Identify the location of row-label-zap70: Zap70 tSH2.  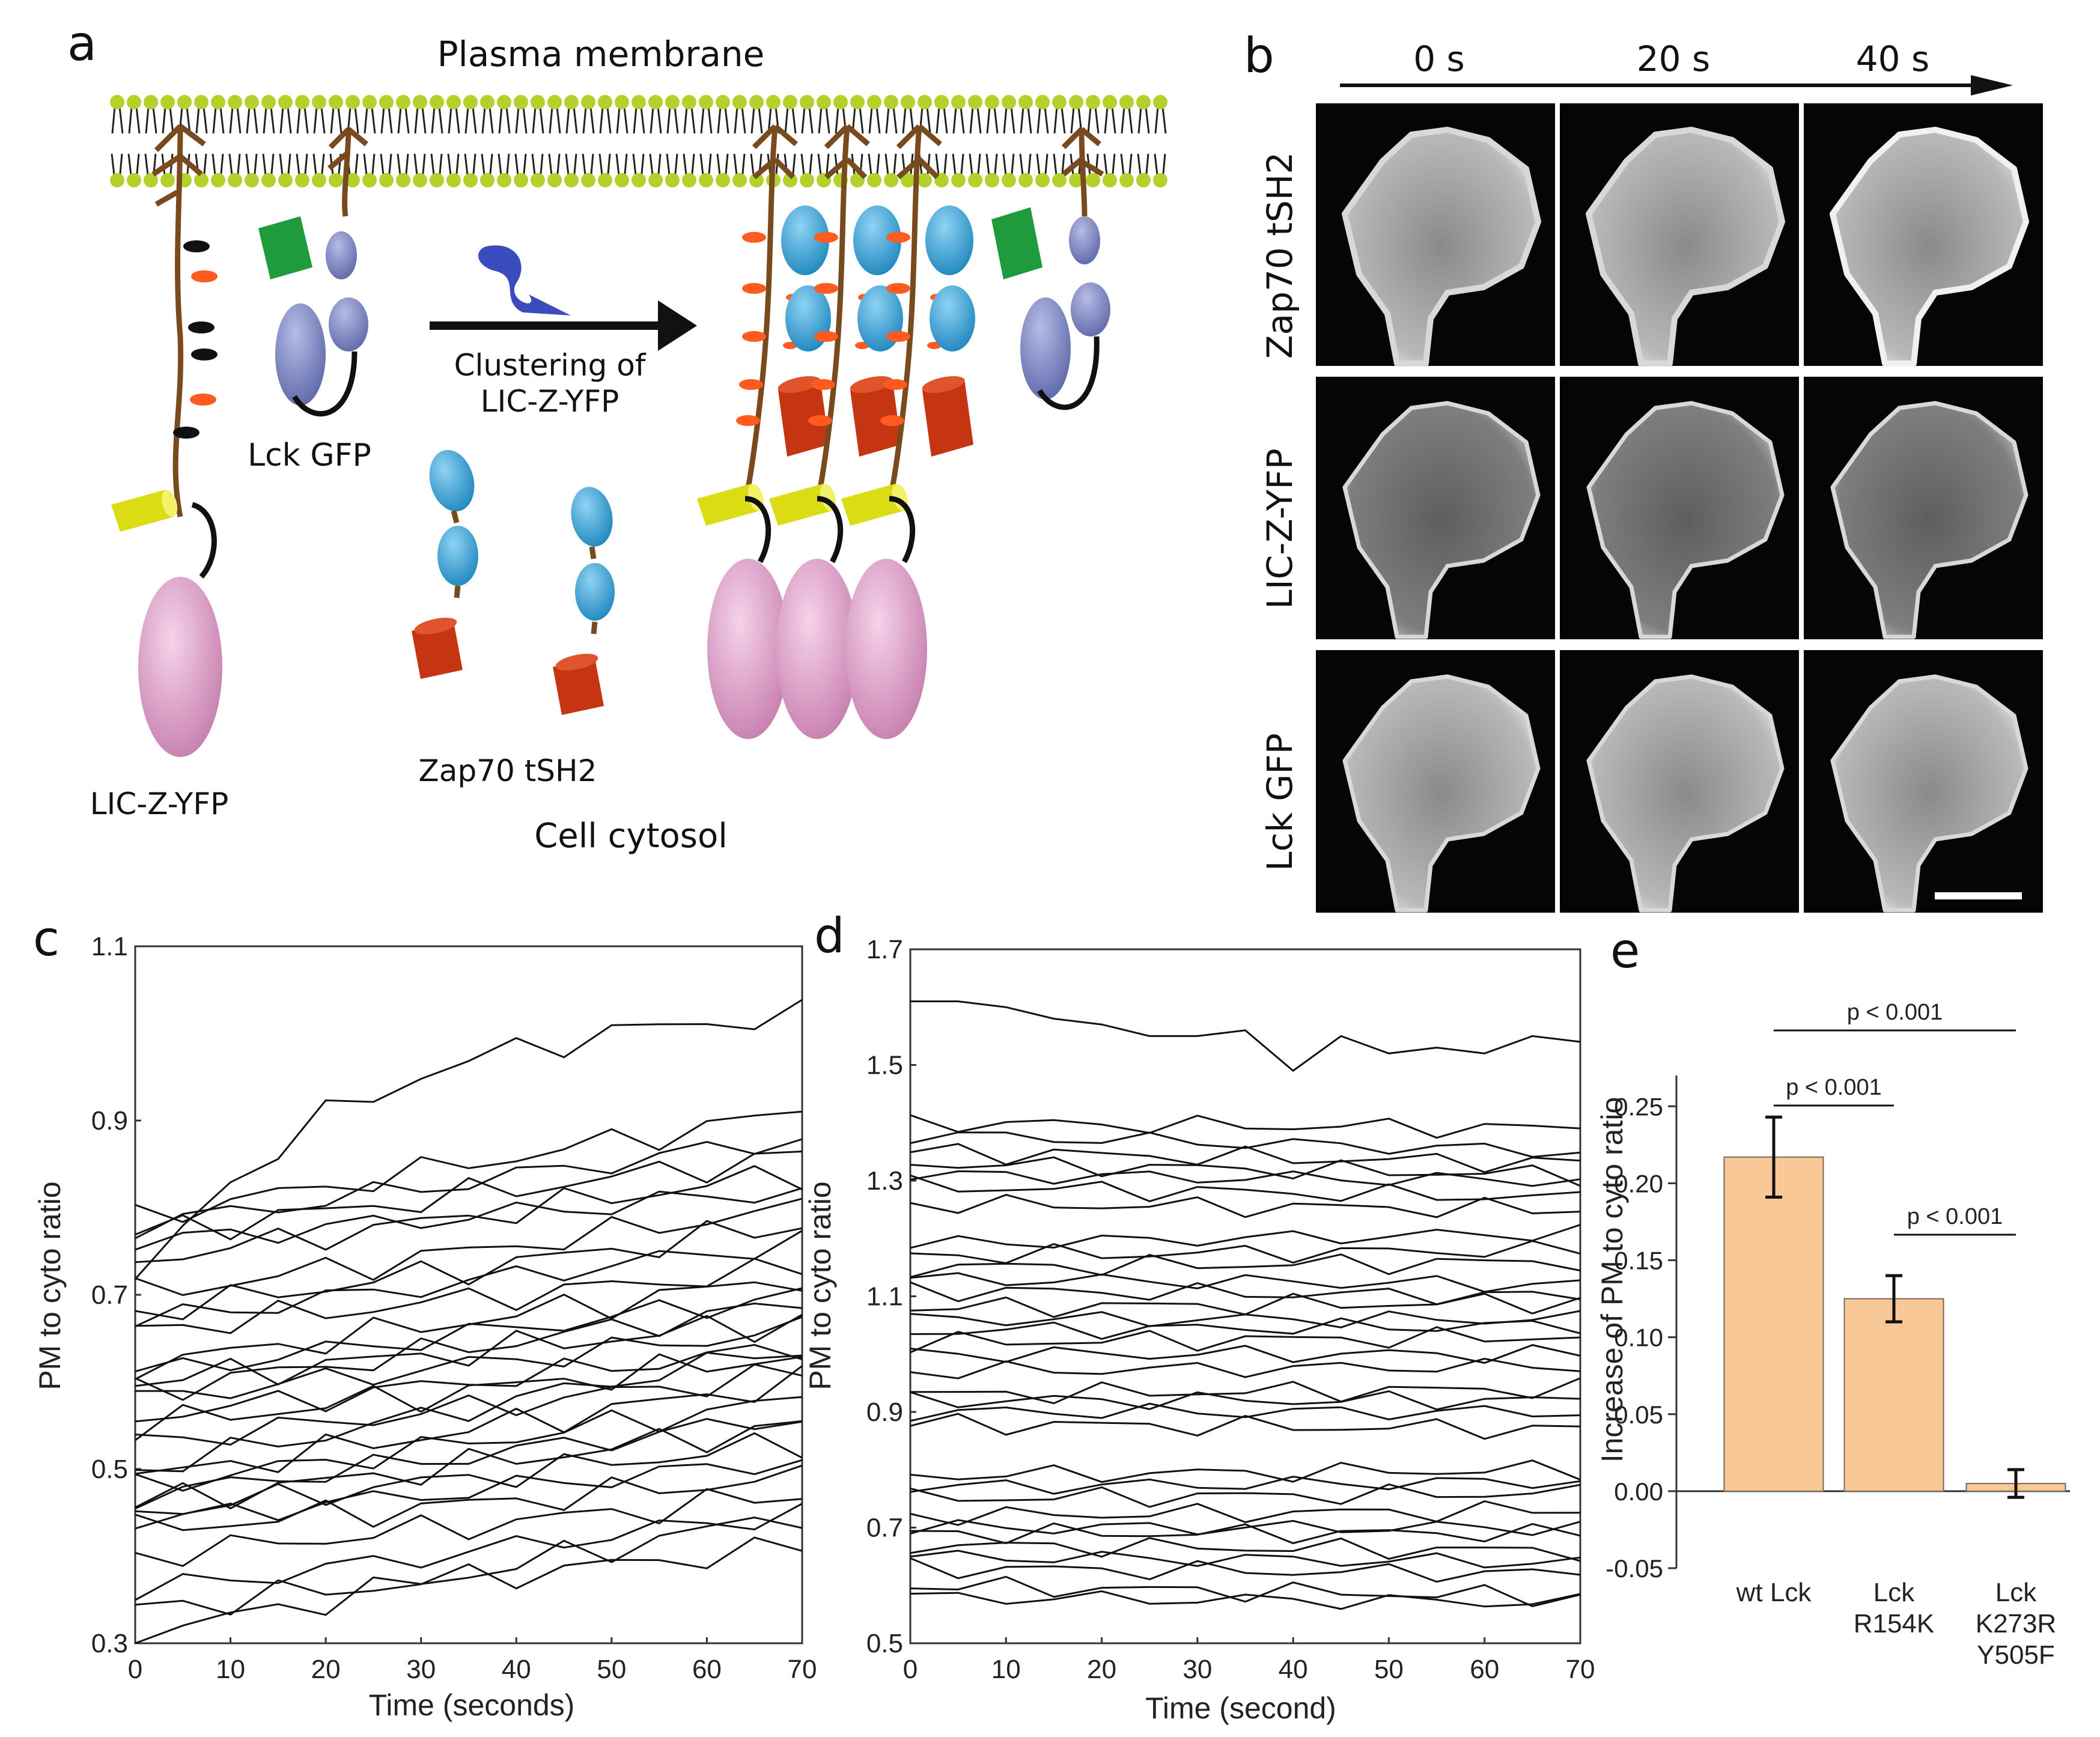
(1280, 255).